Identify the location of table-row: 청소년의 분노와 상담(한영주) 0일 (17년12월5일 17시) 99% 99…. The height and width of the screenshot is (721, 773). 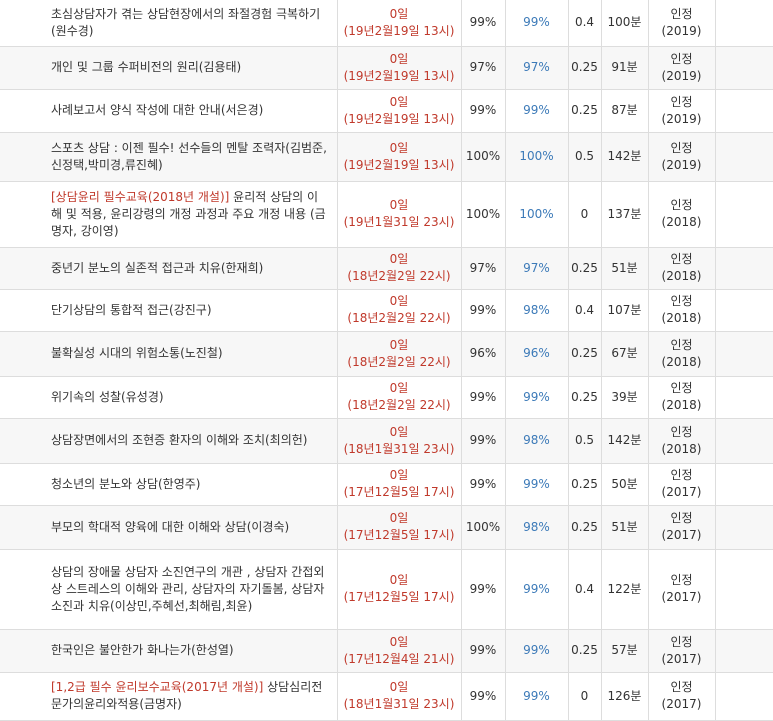
(386, 484).